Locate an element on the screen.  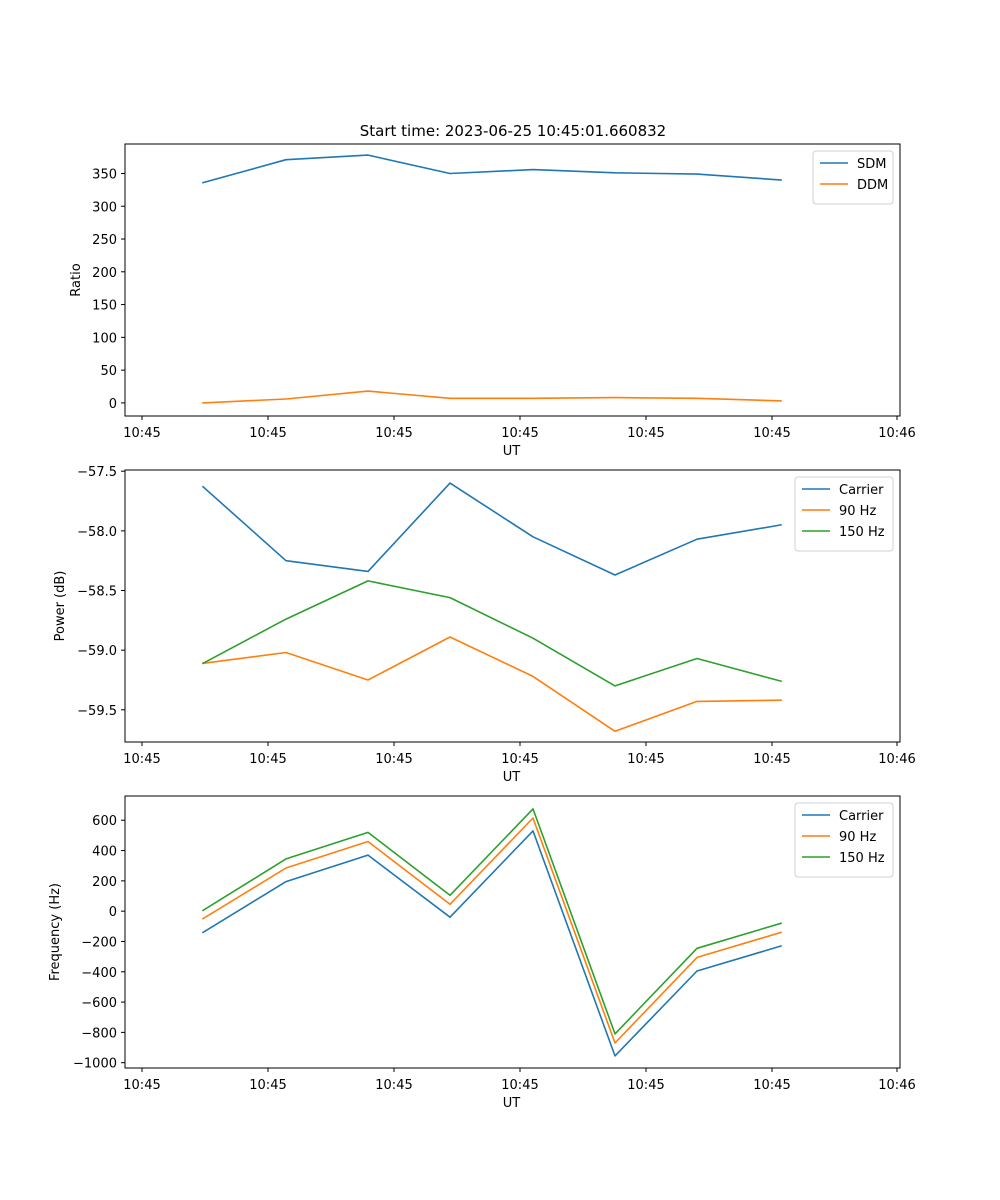
y-axis-label: Ratio is located at coordinates (76, 279).